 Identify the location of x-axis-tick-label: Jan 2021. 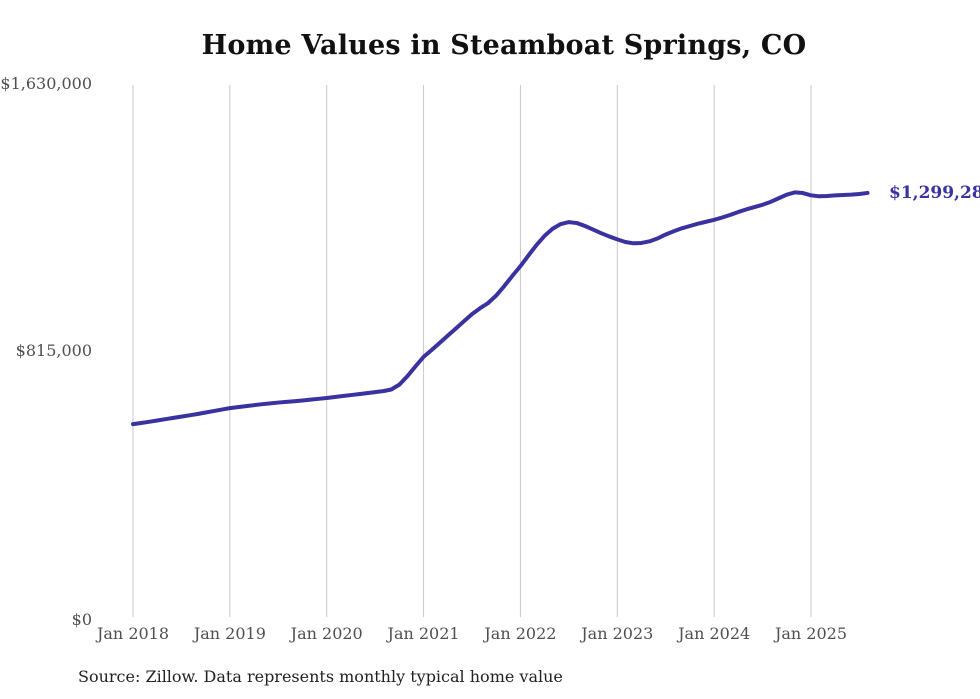
(423, 633).